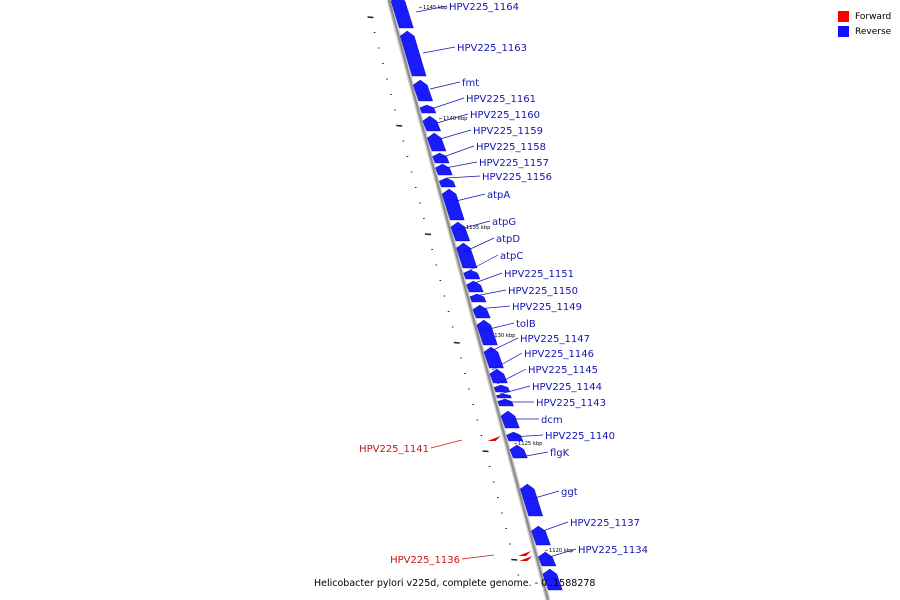  Describe the element at coordinates (552, 420) in the screenshot. I see `gene-label: dcm` at that location.